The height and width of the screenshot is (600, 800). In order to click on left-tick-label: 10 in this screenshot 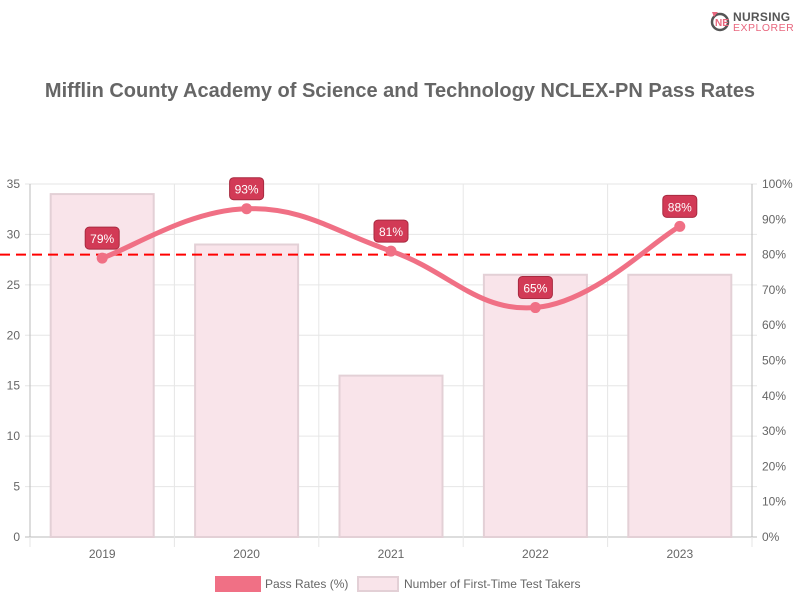, I will do `click(14, 436)`.